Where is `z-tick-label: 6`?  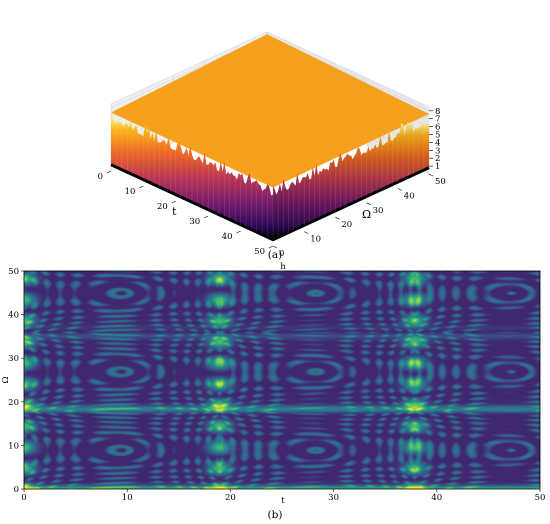
z-tick-label: 6 is located at coordinates (437, 128).